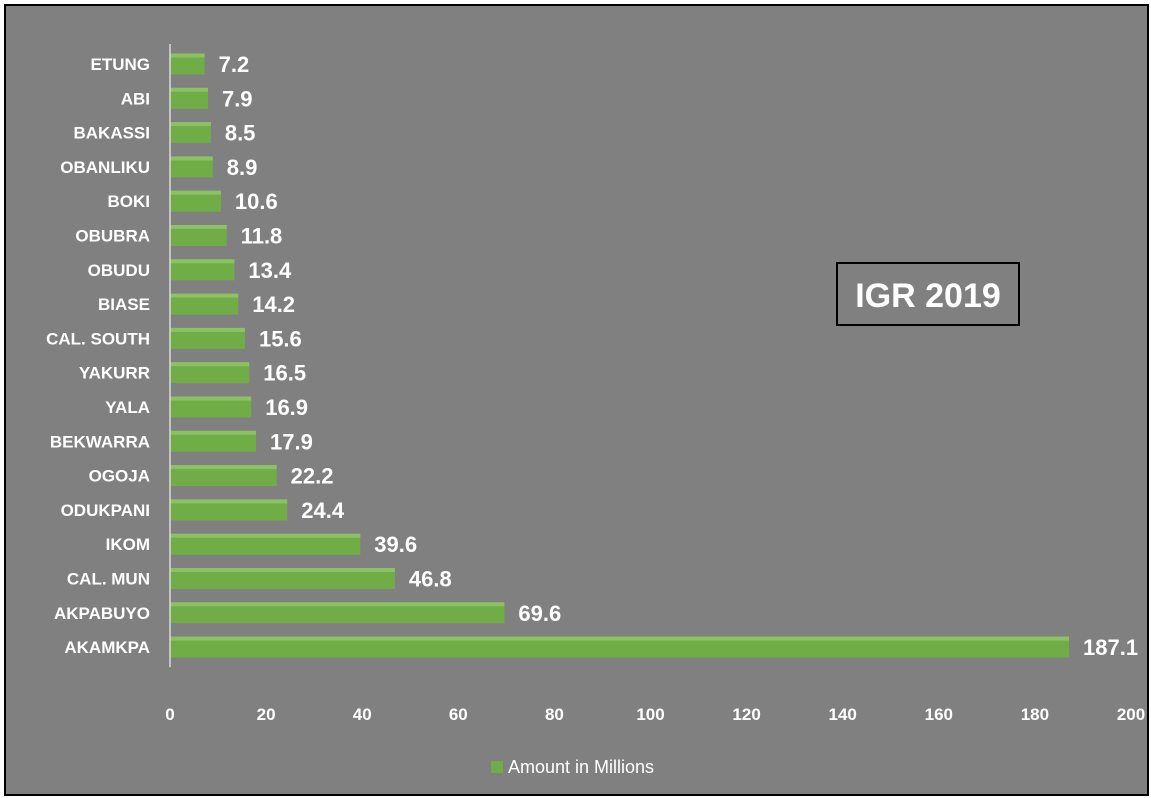 The width and height of the screenshot is (1151, 798). What do you see at coordinates (100, 441) in the screenshot?
I see `category-label: BEKWARRA` at bounding box center [100, 441].